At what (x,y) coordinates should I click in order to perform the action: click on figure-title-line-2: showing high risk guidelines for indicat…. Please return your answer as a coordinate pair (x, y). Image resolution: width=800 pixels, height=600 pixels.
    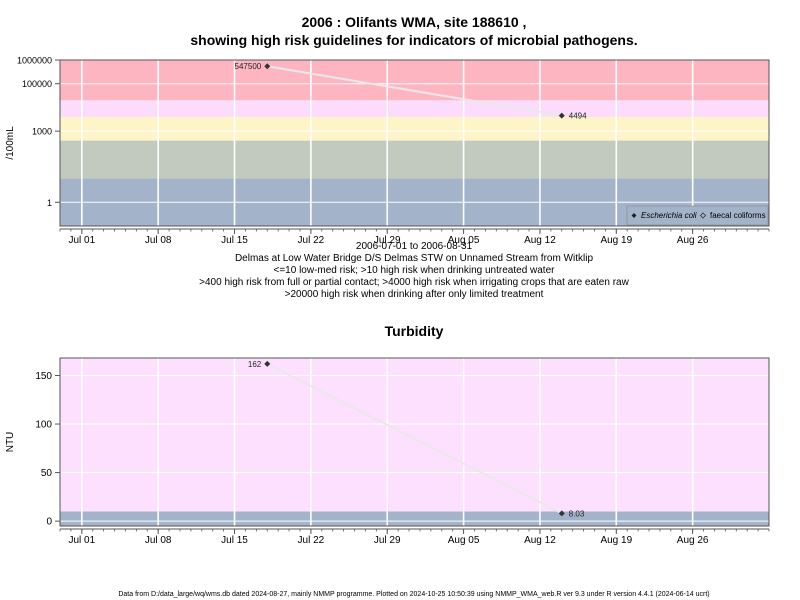
    Looking at the image, I should click on (413, 40).